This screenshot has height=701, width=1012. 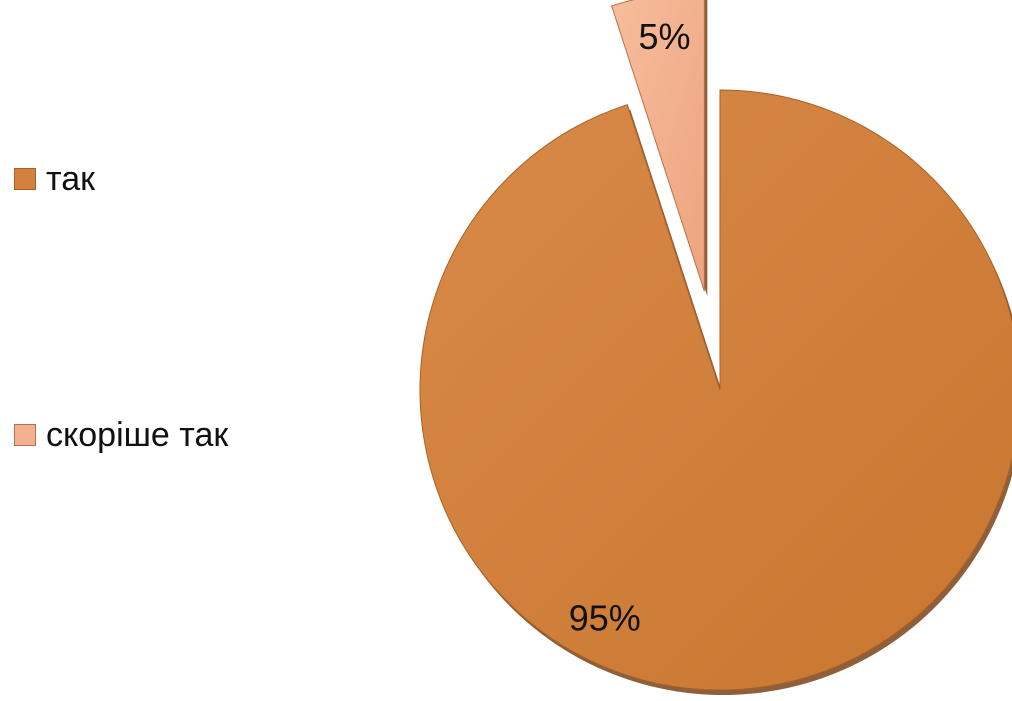 What do you see at coordinates (25, 179) in the screenshot?
I see `legend-swatch-tak` at bounding box center [25, 179].